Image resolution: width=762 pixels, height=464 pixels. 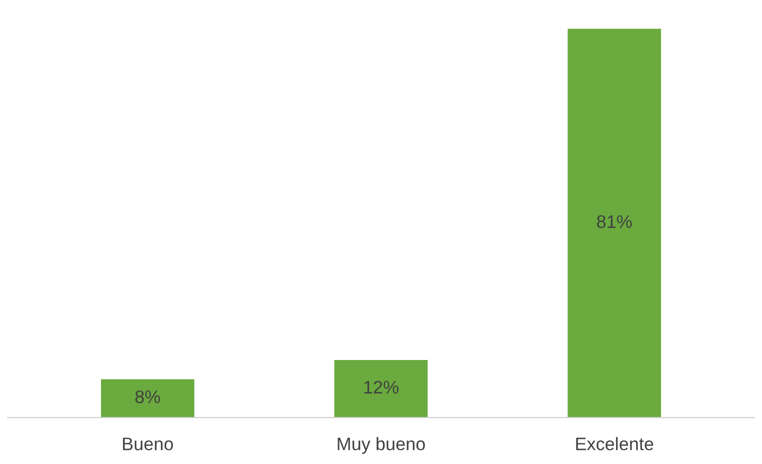 I want to click on x-tick-label: Bueno, so click(x=148, y=444).